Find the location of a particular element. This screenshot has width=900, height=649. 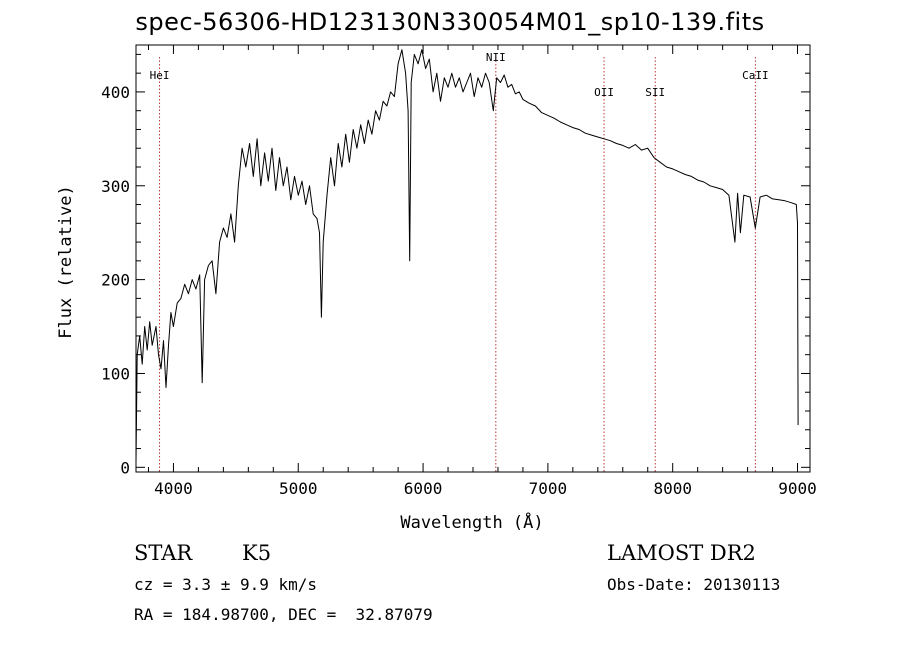

spectral-line-label-sii: SII is located at coordinates (655, 92).